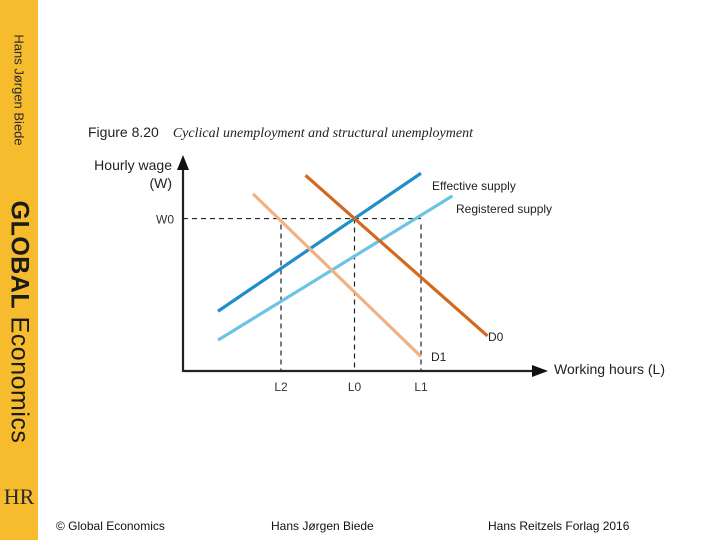 The width and height of the screenshot is (720, 540). Describe the element at coordinates (110, 526) in the screenshot. I see `footer-copyright: © Global Economics` at that location.